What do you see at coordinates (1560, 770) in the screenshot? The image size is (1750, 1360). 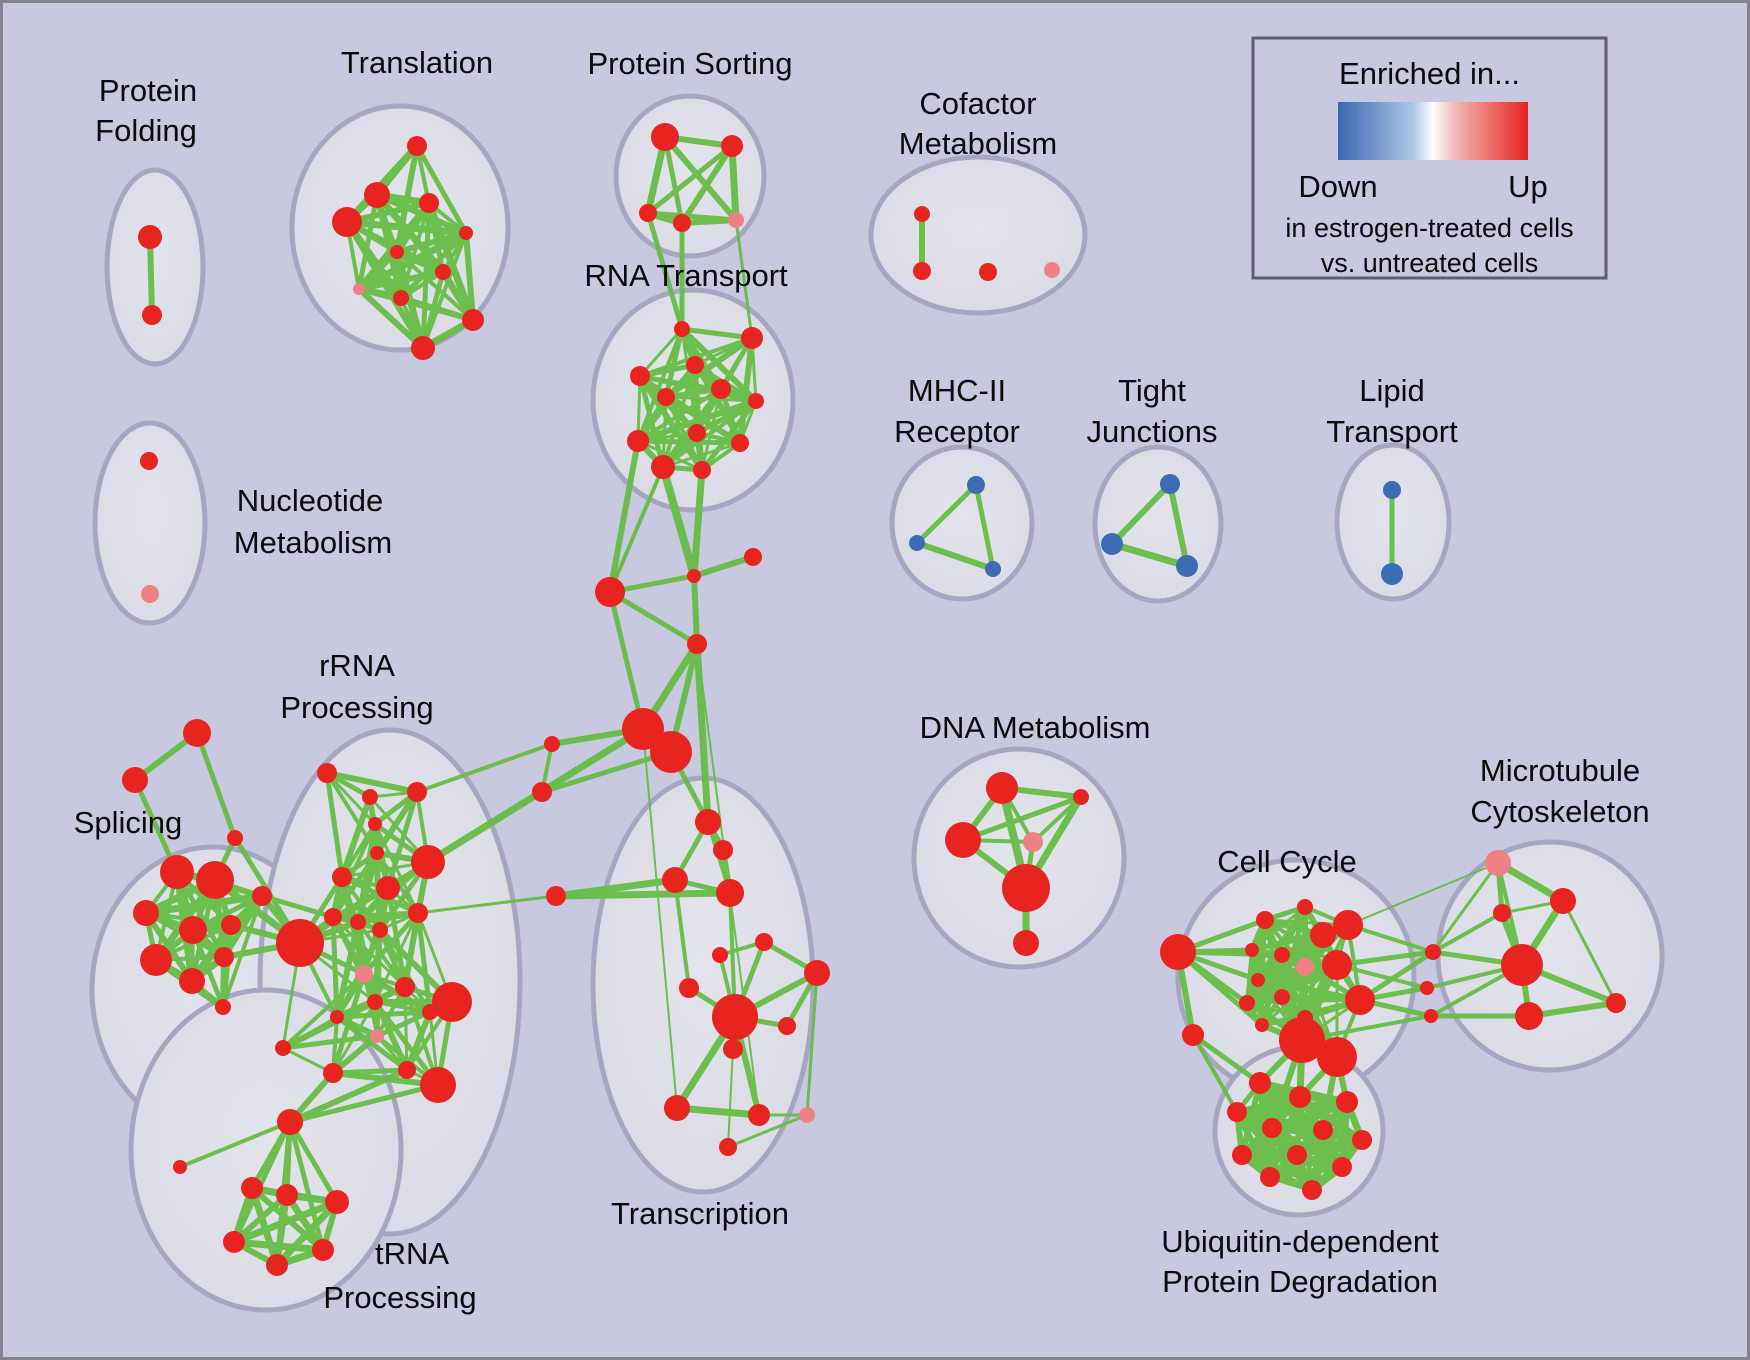 I see `microtubule-cytoskeleton-label: Microtubule` at bounding box center [1560, 770].